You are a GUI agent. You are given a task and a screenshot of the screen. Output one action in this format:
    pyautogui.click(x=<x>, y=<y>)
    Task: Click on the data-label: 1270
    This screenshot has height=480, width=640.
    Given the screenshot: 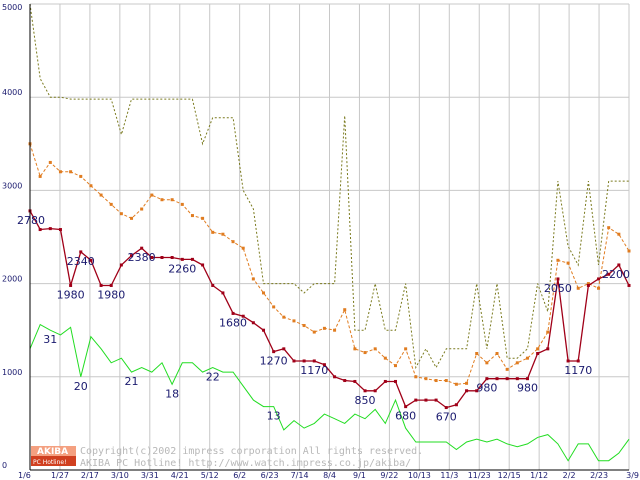 What is the action you would take?
    pyautogui.click(x=274, y=361)
    